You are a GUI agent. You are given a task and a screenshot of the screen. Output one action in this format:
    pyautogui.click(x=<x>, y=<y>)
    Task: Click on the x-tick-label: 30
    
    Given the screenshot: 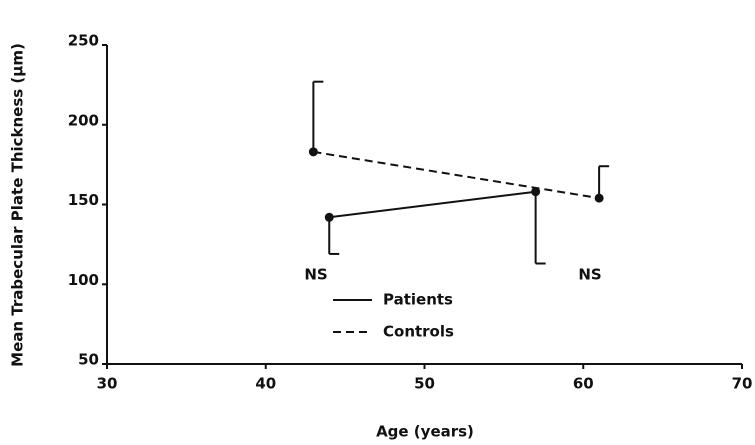 What is the action you would take?
    pyautogui.click(x=107, y=384)
    